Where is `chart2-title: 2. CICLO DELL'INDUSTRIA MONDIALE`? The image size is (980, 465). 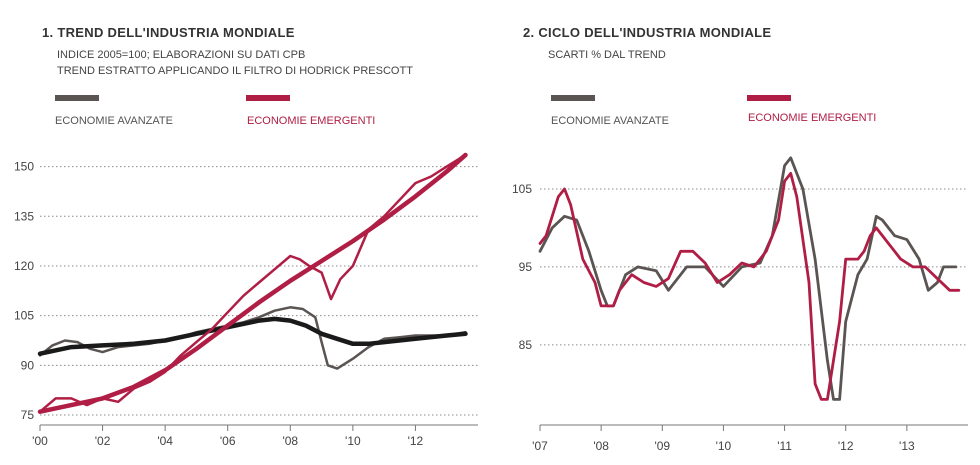
chart2-title: 2. CICLO DELL'INDUSTRIA MONDIALE is located at coordinates (647, 32).